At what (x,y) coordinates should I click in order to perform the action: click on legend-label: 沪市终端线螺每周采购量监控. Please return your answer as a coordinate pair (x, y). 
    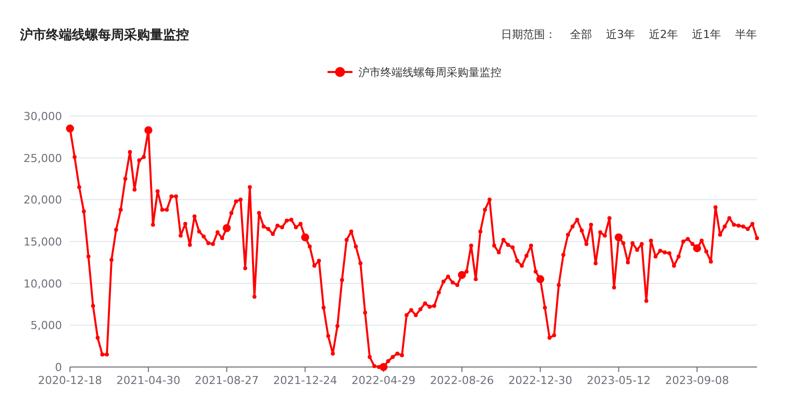
    Looking at the image, I should click on (430, 72).